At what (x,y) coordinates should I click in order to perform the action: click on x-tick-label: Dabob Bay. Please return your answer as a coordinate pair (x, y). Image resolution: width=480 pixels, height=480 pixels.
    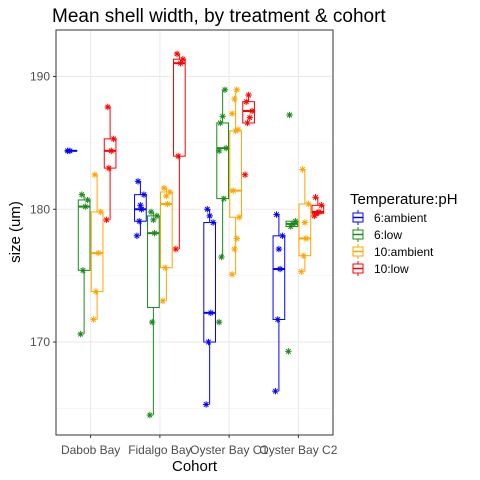
    Looking at the image, I should click on (90, 450).